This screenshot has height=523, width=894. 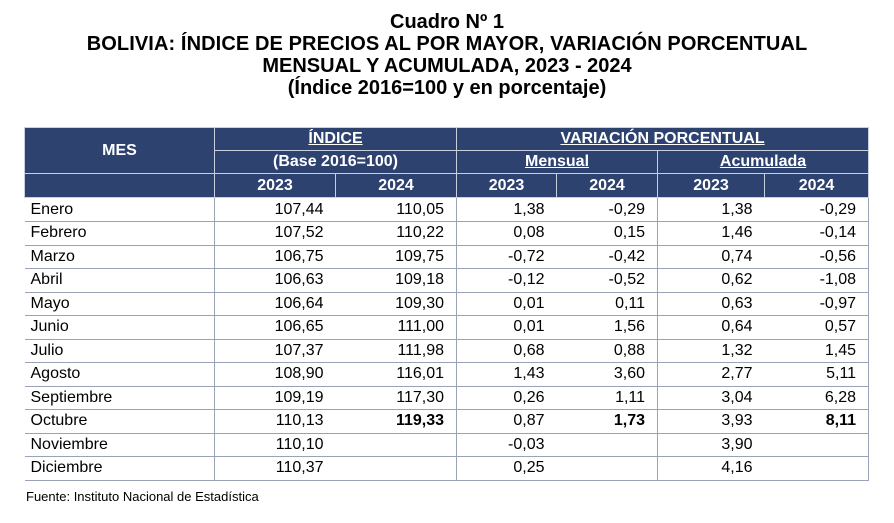 I want to click on value-cell: 106,64, so click(x=275, y=304).